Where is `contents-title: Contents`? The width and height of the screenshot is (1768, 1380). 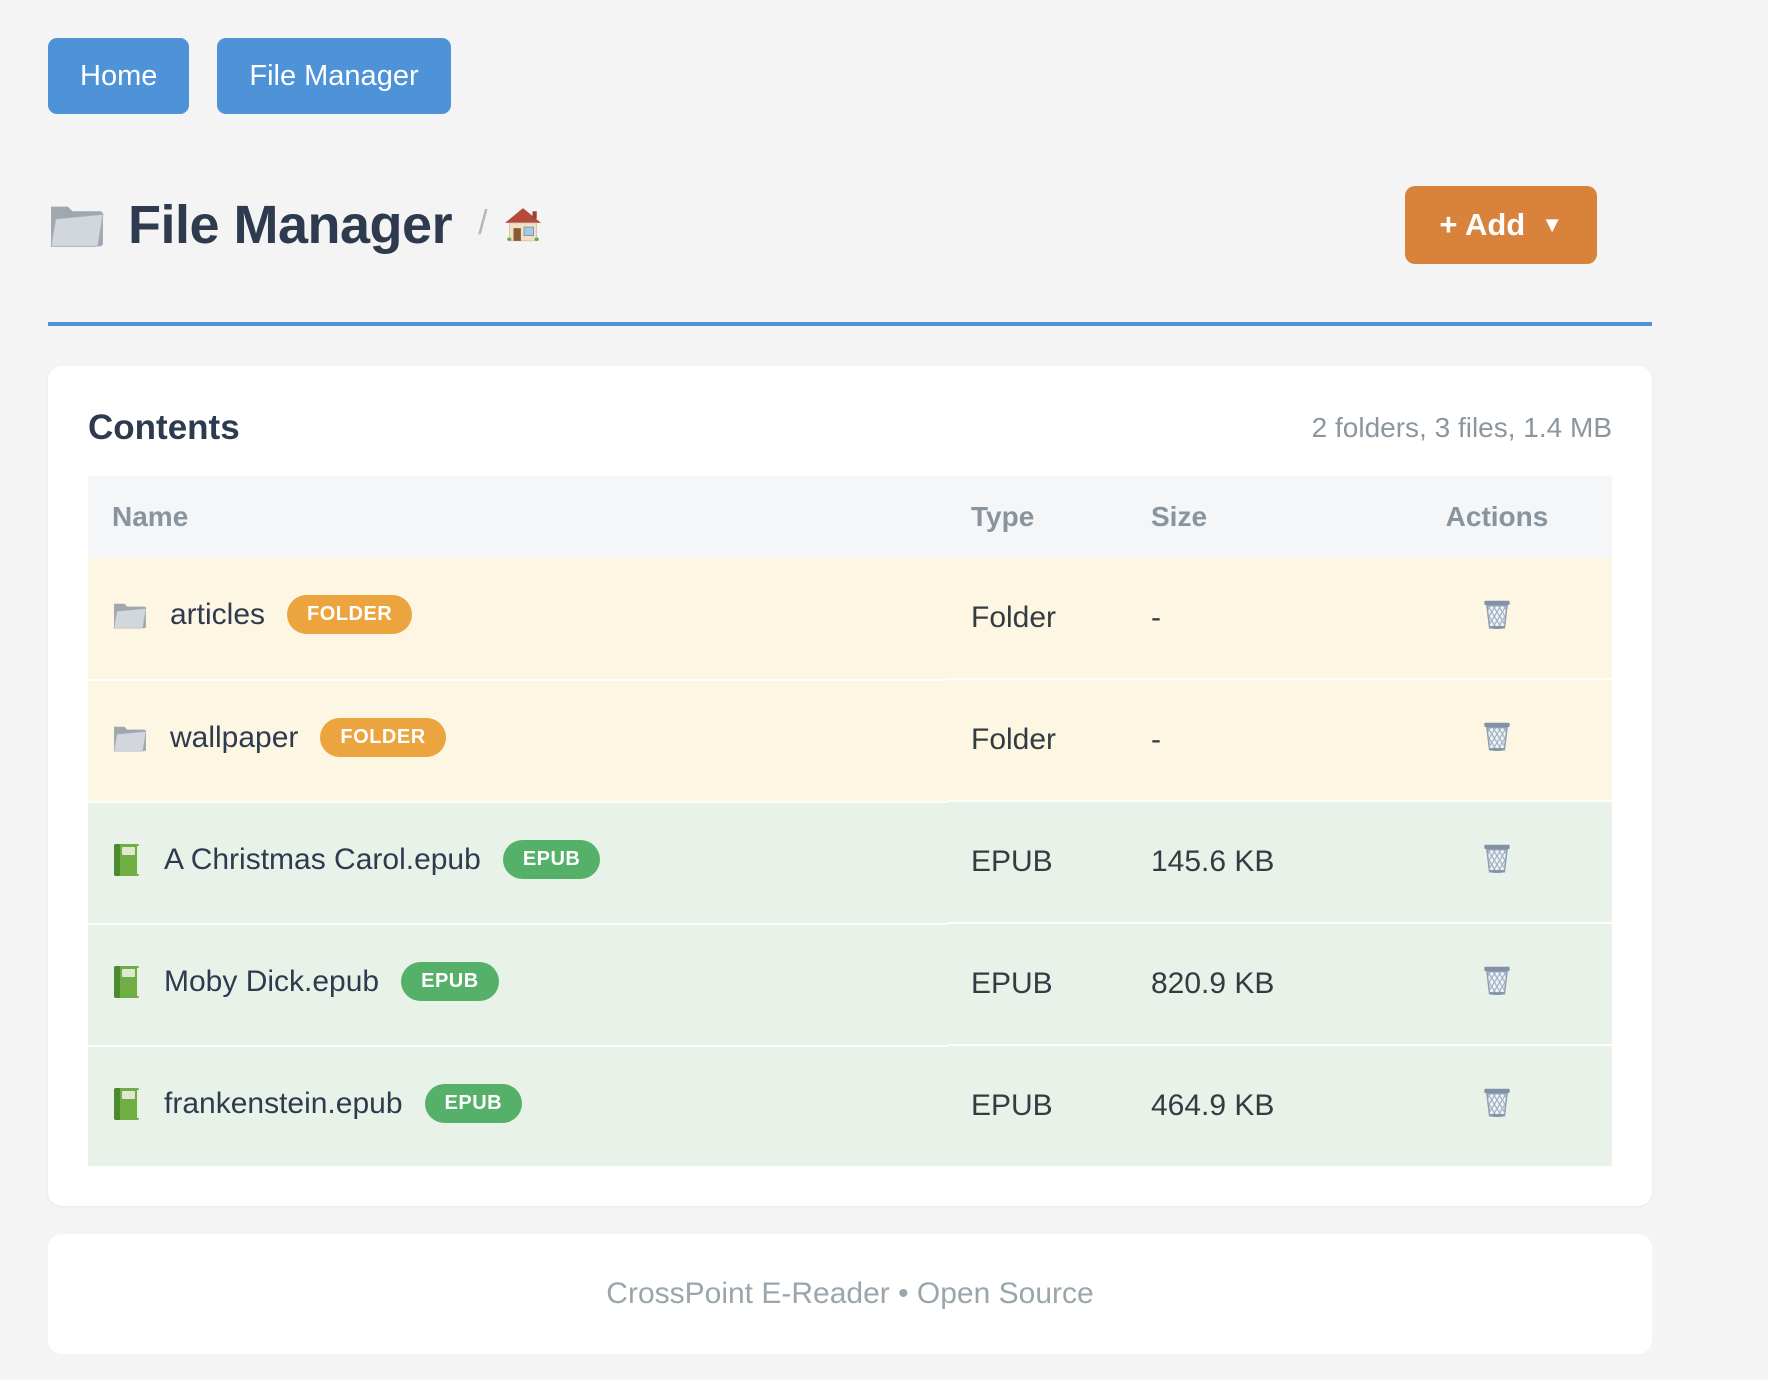
contents-title: Contents is located at coordinates (164, 427).